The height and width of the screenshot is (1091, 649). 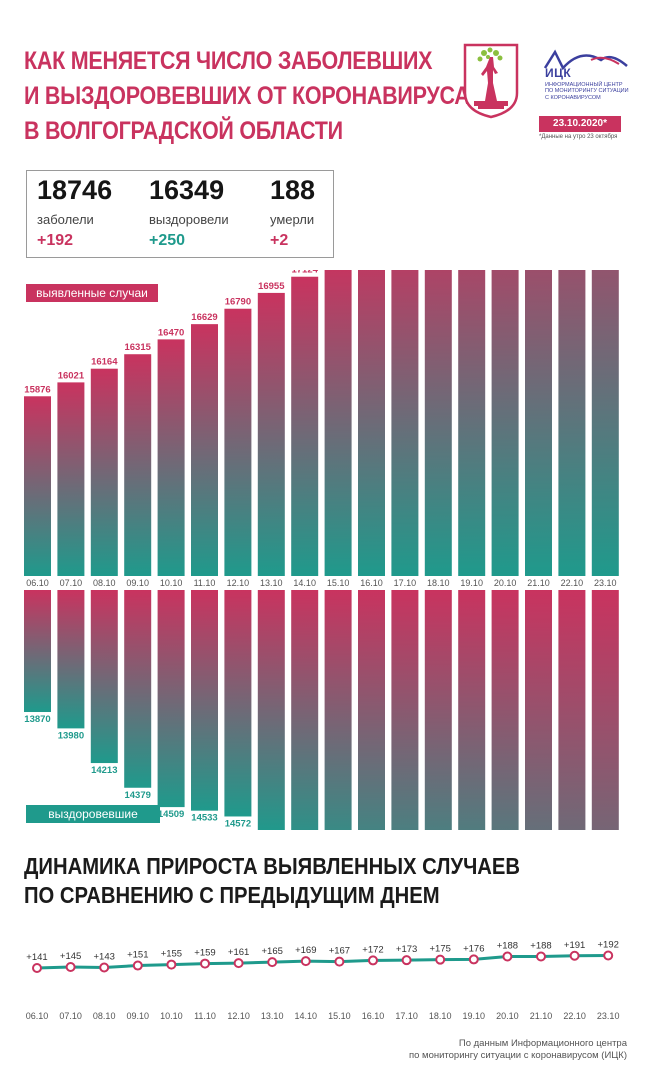 What do you see at coordinates (103, 957) in the screenshot?
I see `gain-value-label: +143` at bounding box center [103, 957].